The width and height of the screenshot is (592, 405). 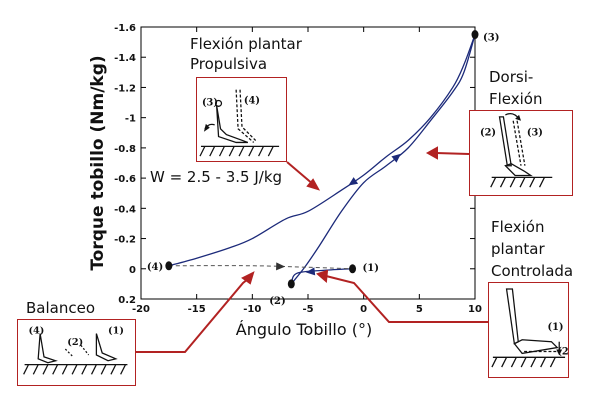 I want to click on x-tick-label: 0, so click(x=363, y=309).